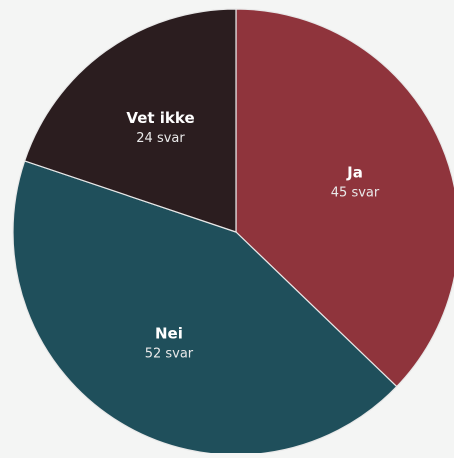 This screenshot has height=458, width=454. I want to click on slice-label-ja: Ja, so click(354, 172).